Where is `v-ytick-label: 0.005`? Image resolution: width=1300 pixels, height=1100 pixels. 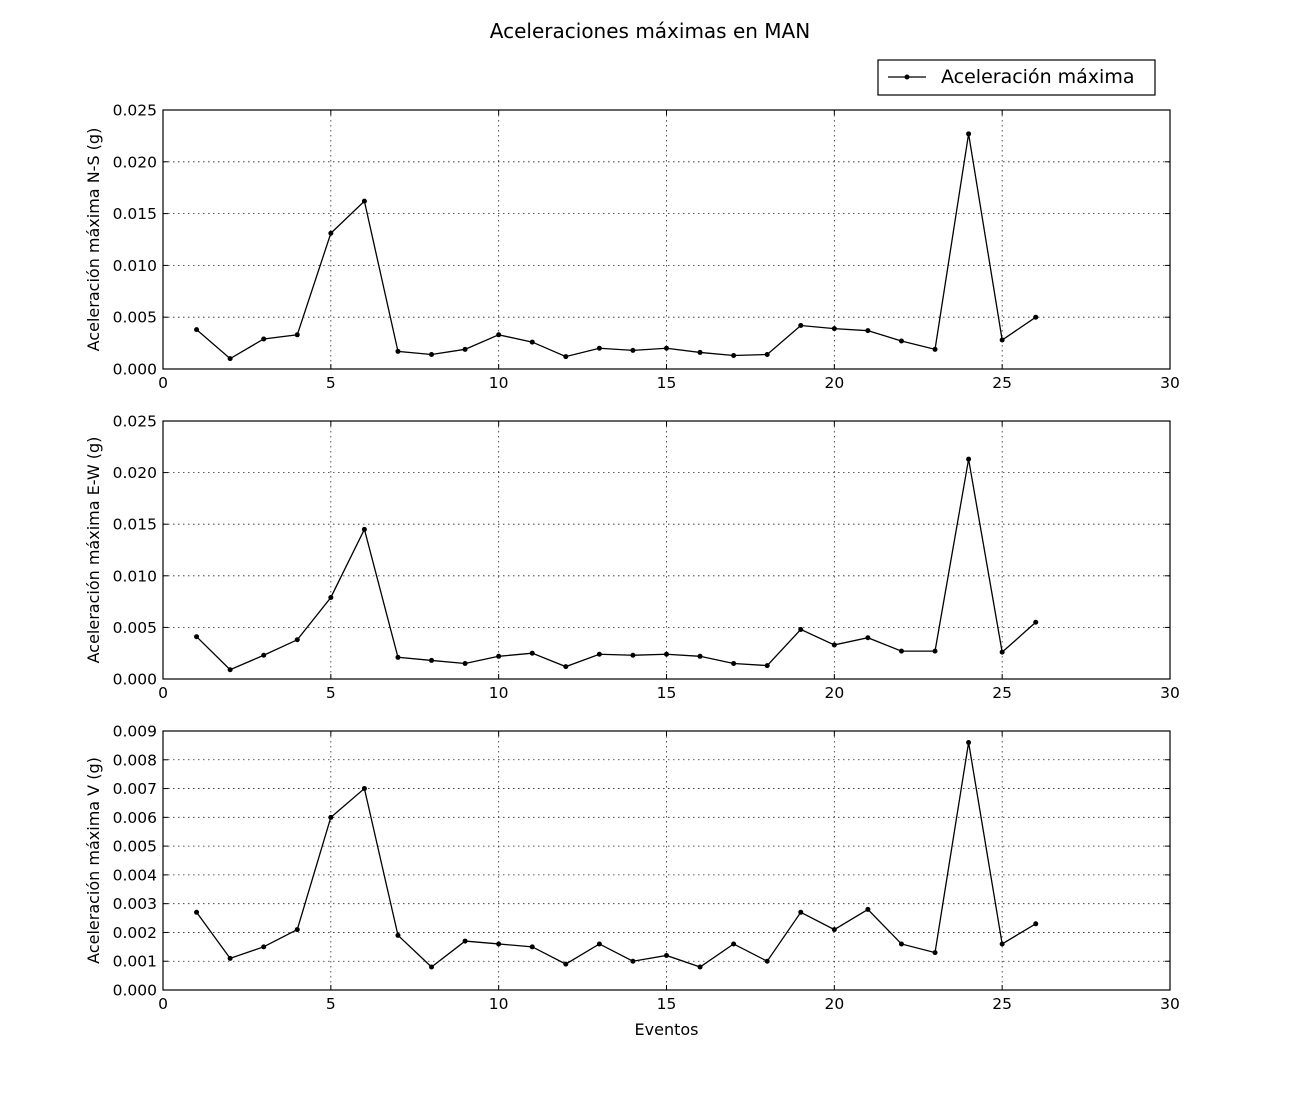 v-ytick-label: 0.005 is located at coordinates (135, 847).